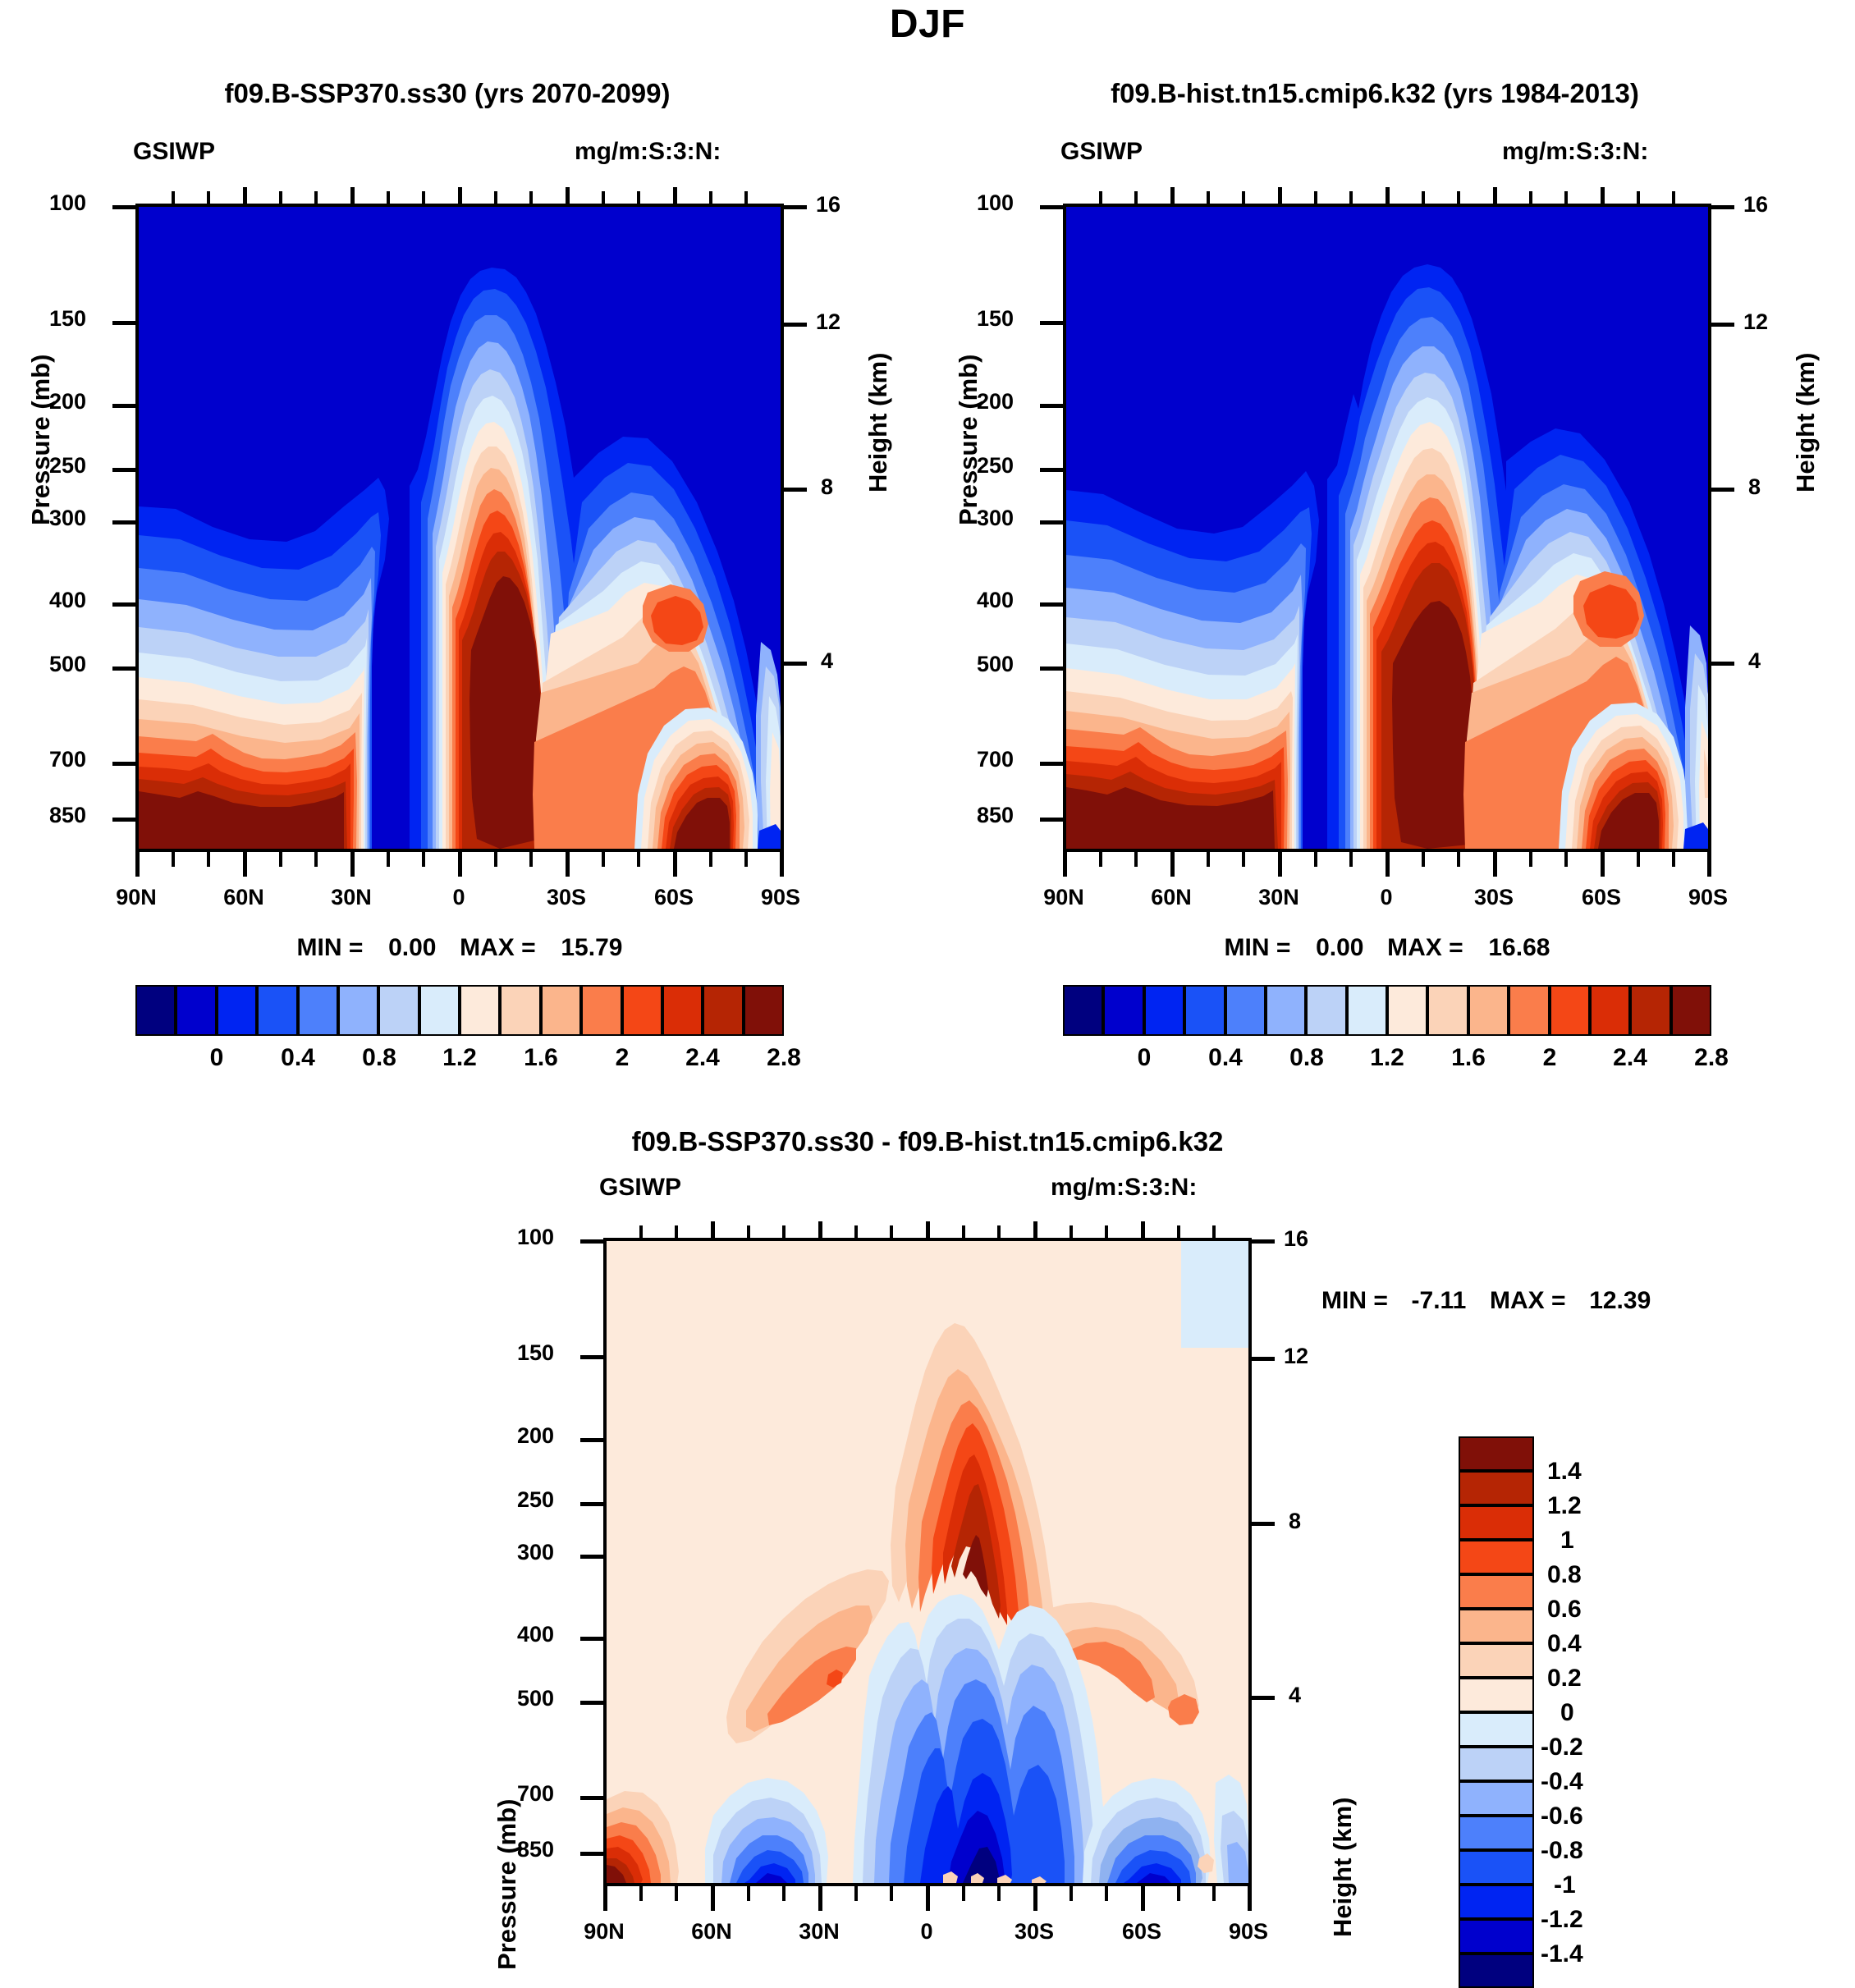  What do you see at coordinates (1306, 1057) in the screenshot?
I see `colorbar-label: 0.8` at bounding box center [1306, 1057].